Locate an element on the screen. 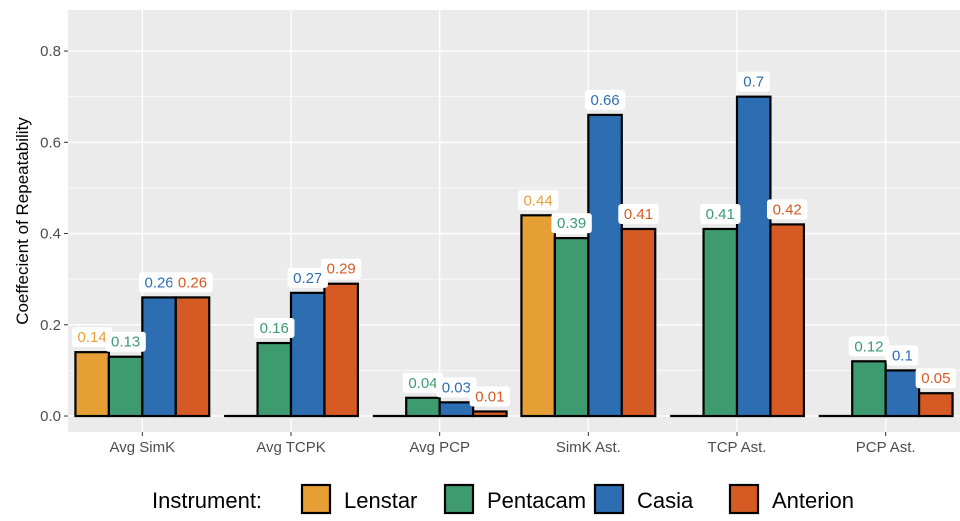 Image resolution: width=960 pixels, height=521 pixels. data-label: 0.66 is located at coordinates (604, 100).